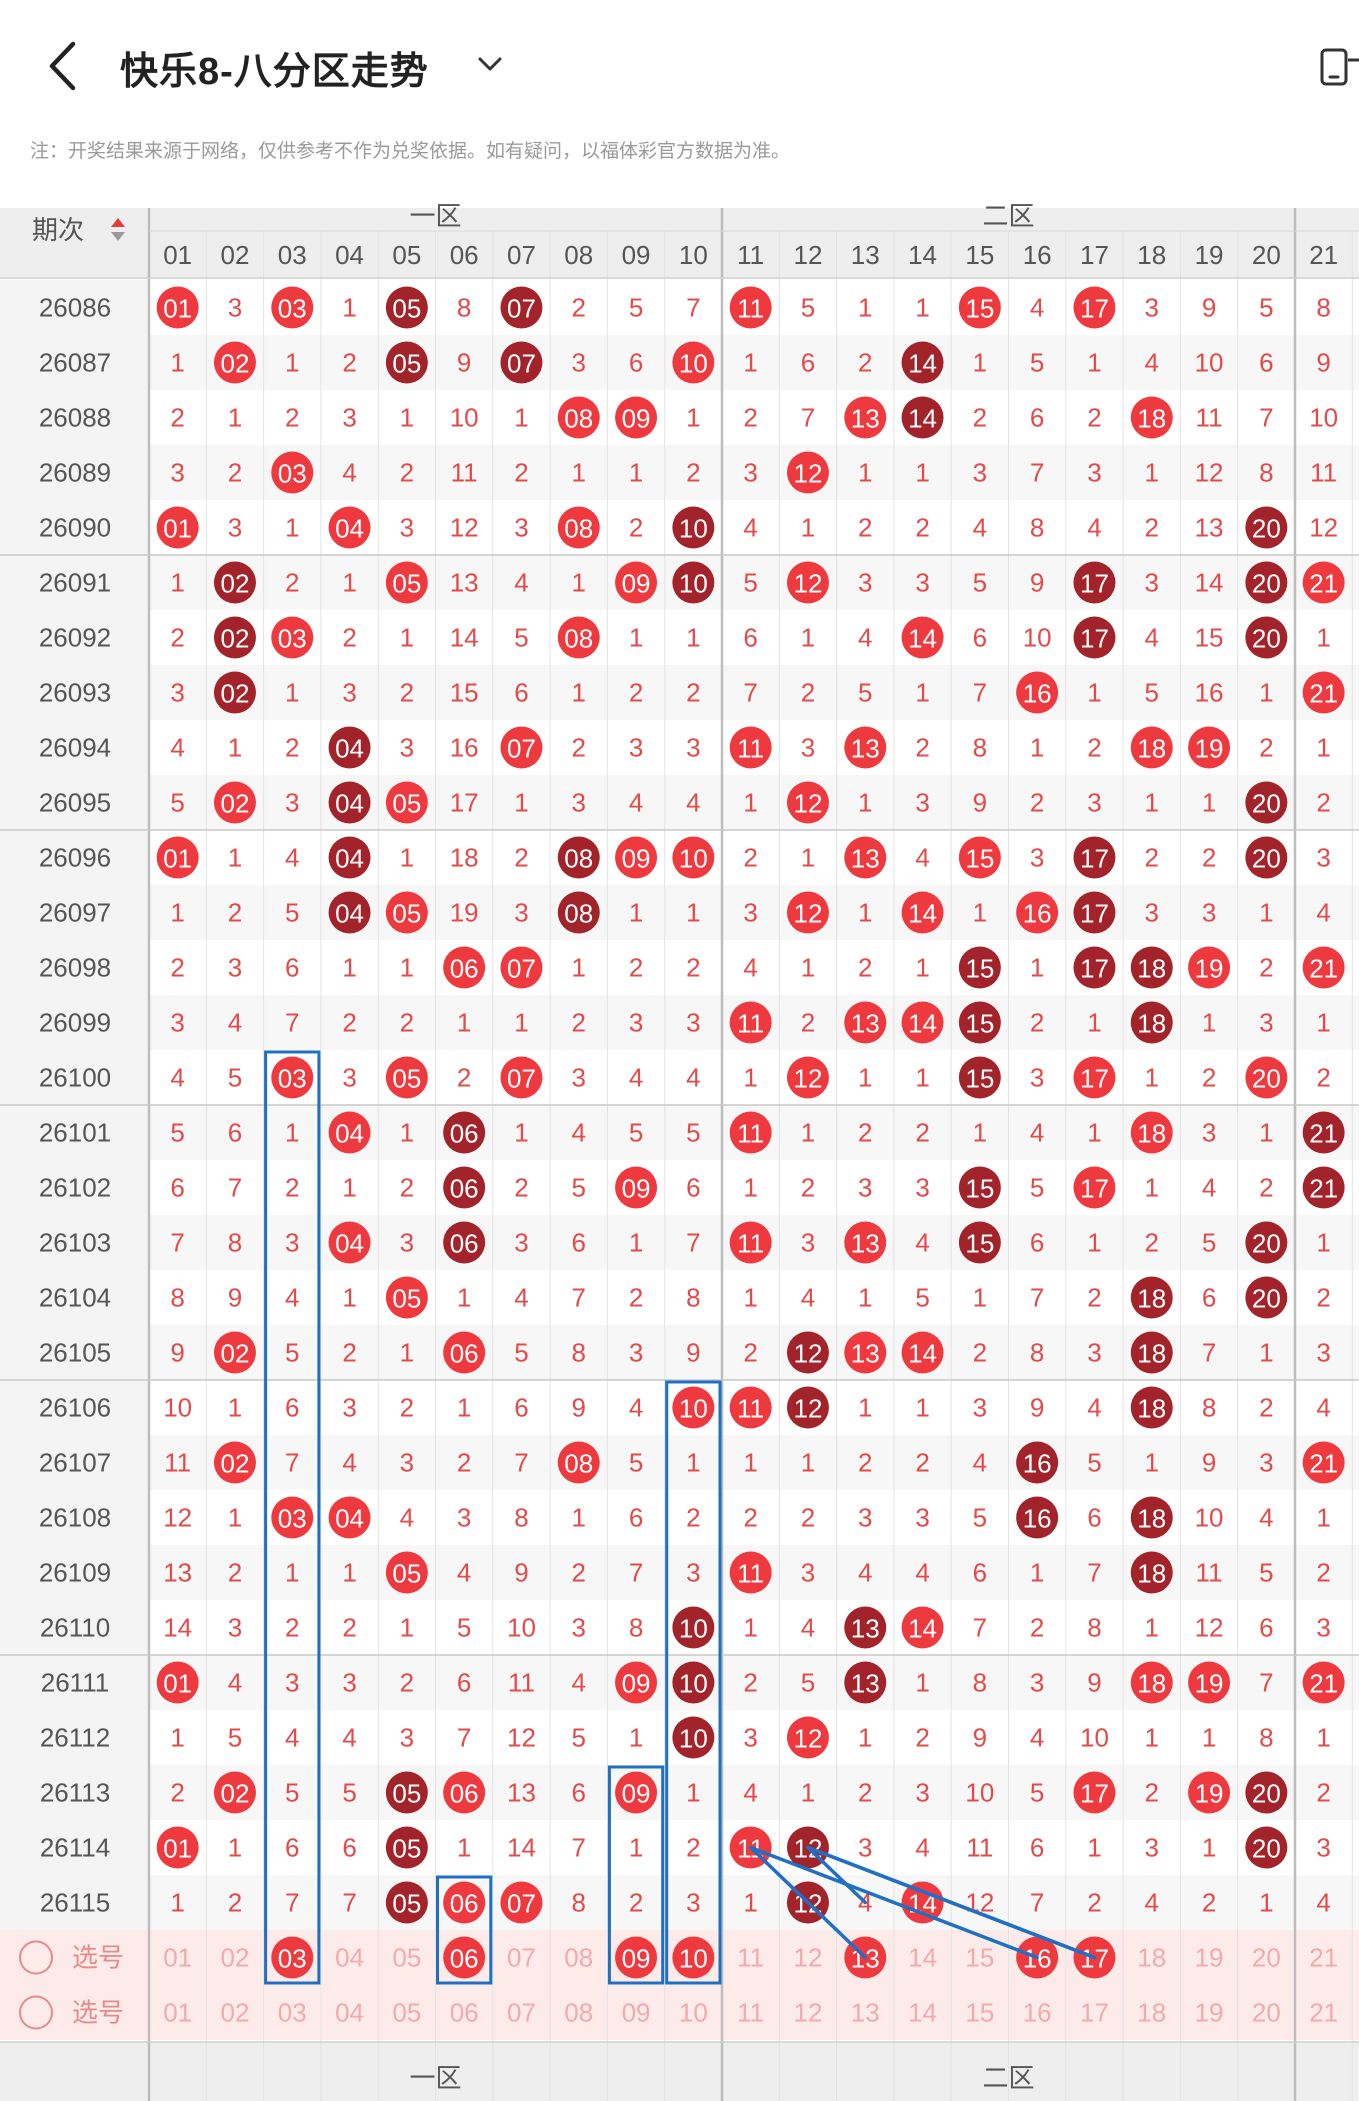 The height and width of the screenshot is (2101, 1359). What do you see at coordinates (807, 1958) in the screenshot?
I see `select-number-option: 12` at bounding box center [807, 1958].